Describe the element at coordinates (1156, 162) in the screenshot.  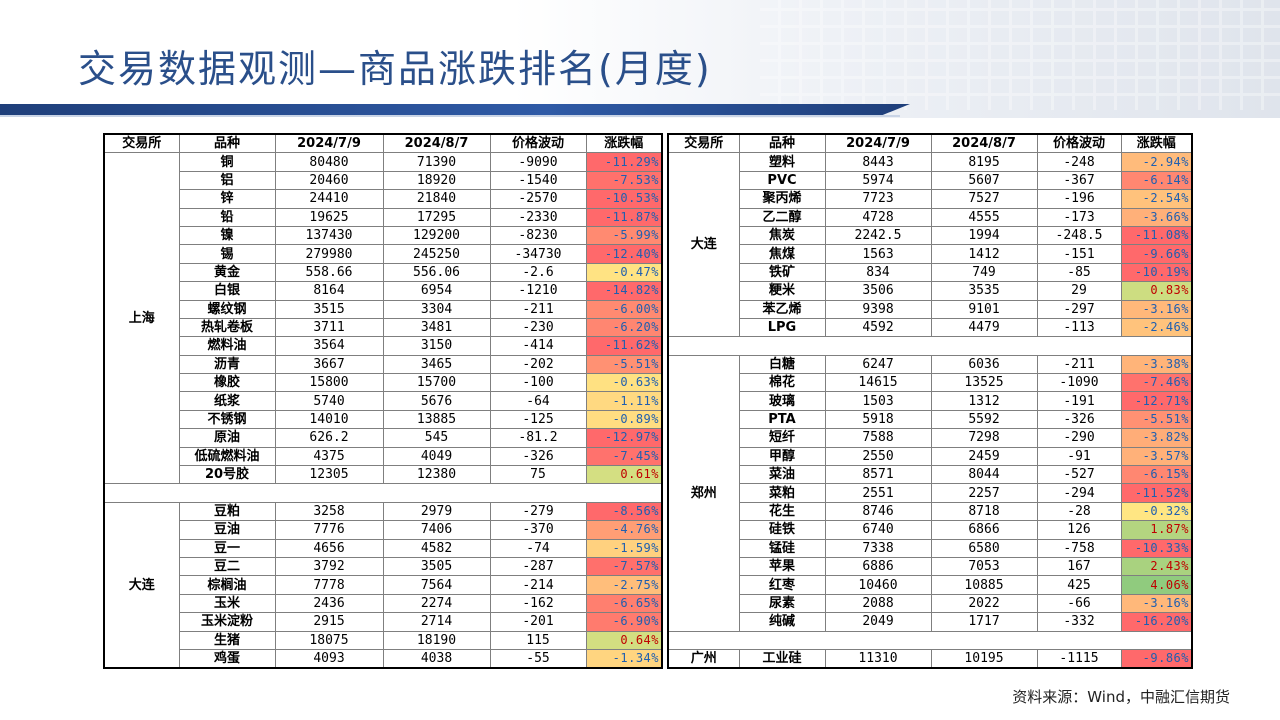
I see `pct-change-cell: -2.94%` at that location.